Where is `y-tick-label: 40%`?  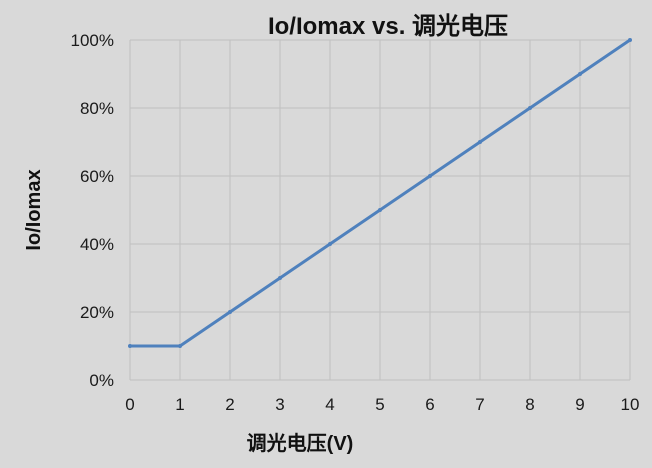
y-tick-label: 40% is located at coordinates (97, 244).